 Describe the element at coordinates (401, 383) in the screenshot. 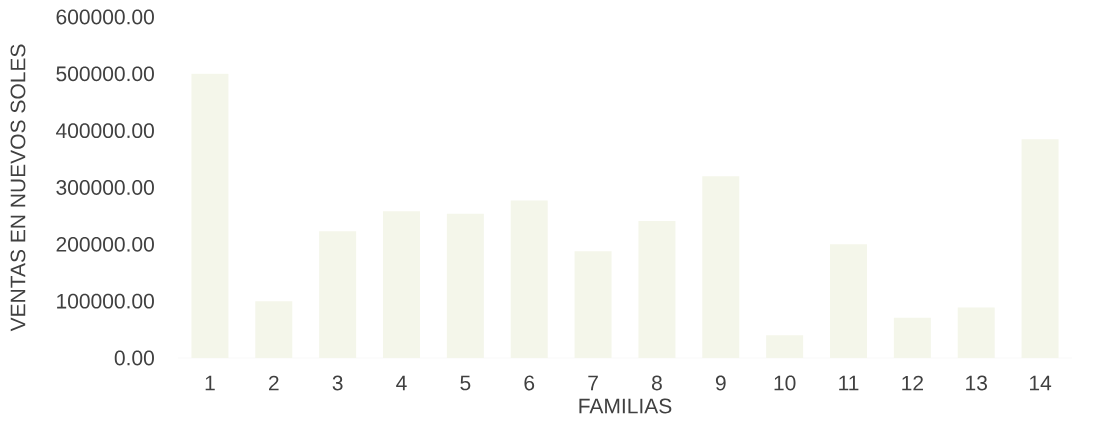

I see `x-tick-label: 4` at that location.